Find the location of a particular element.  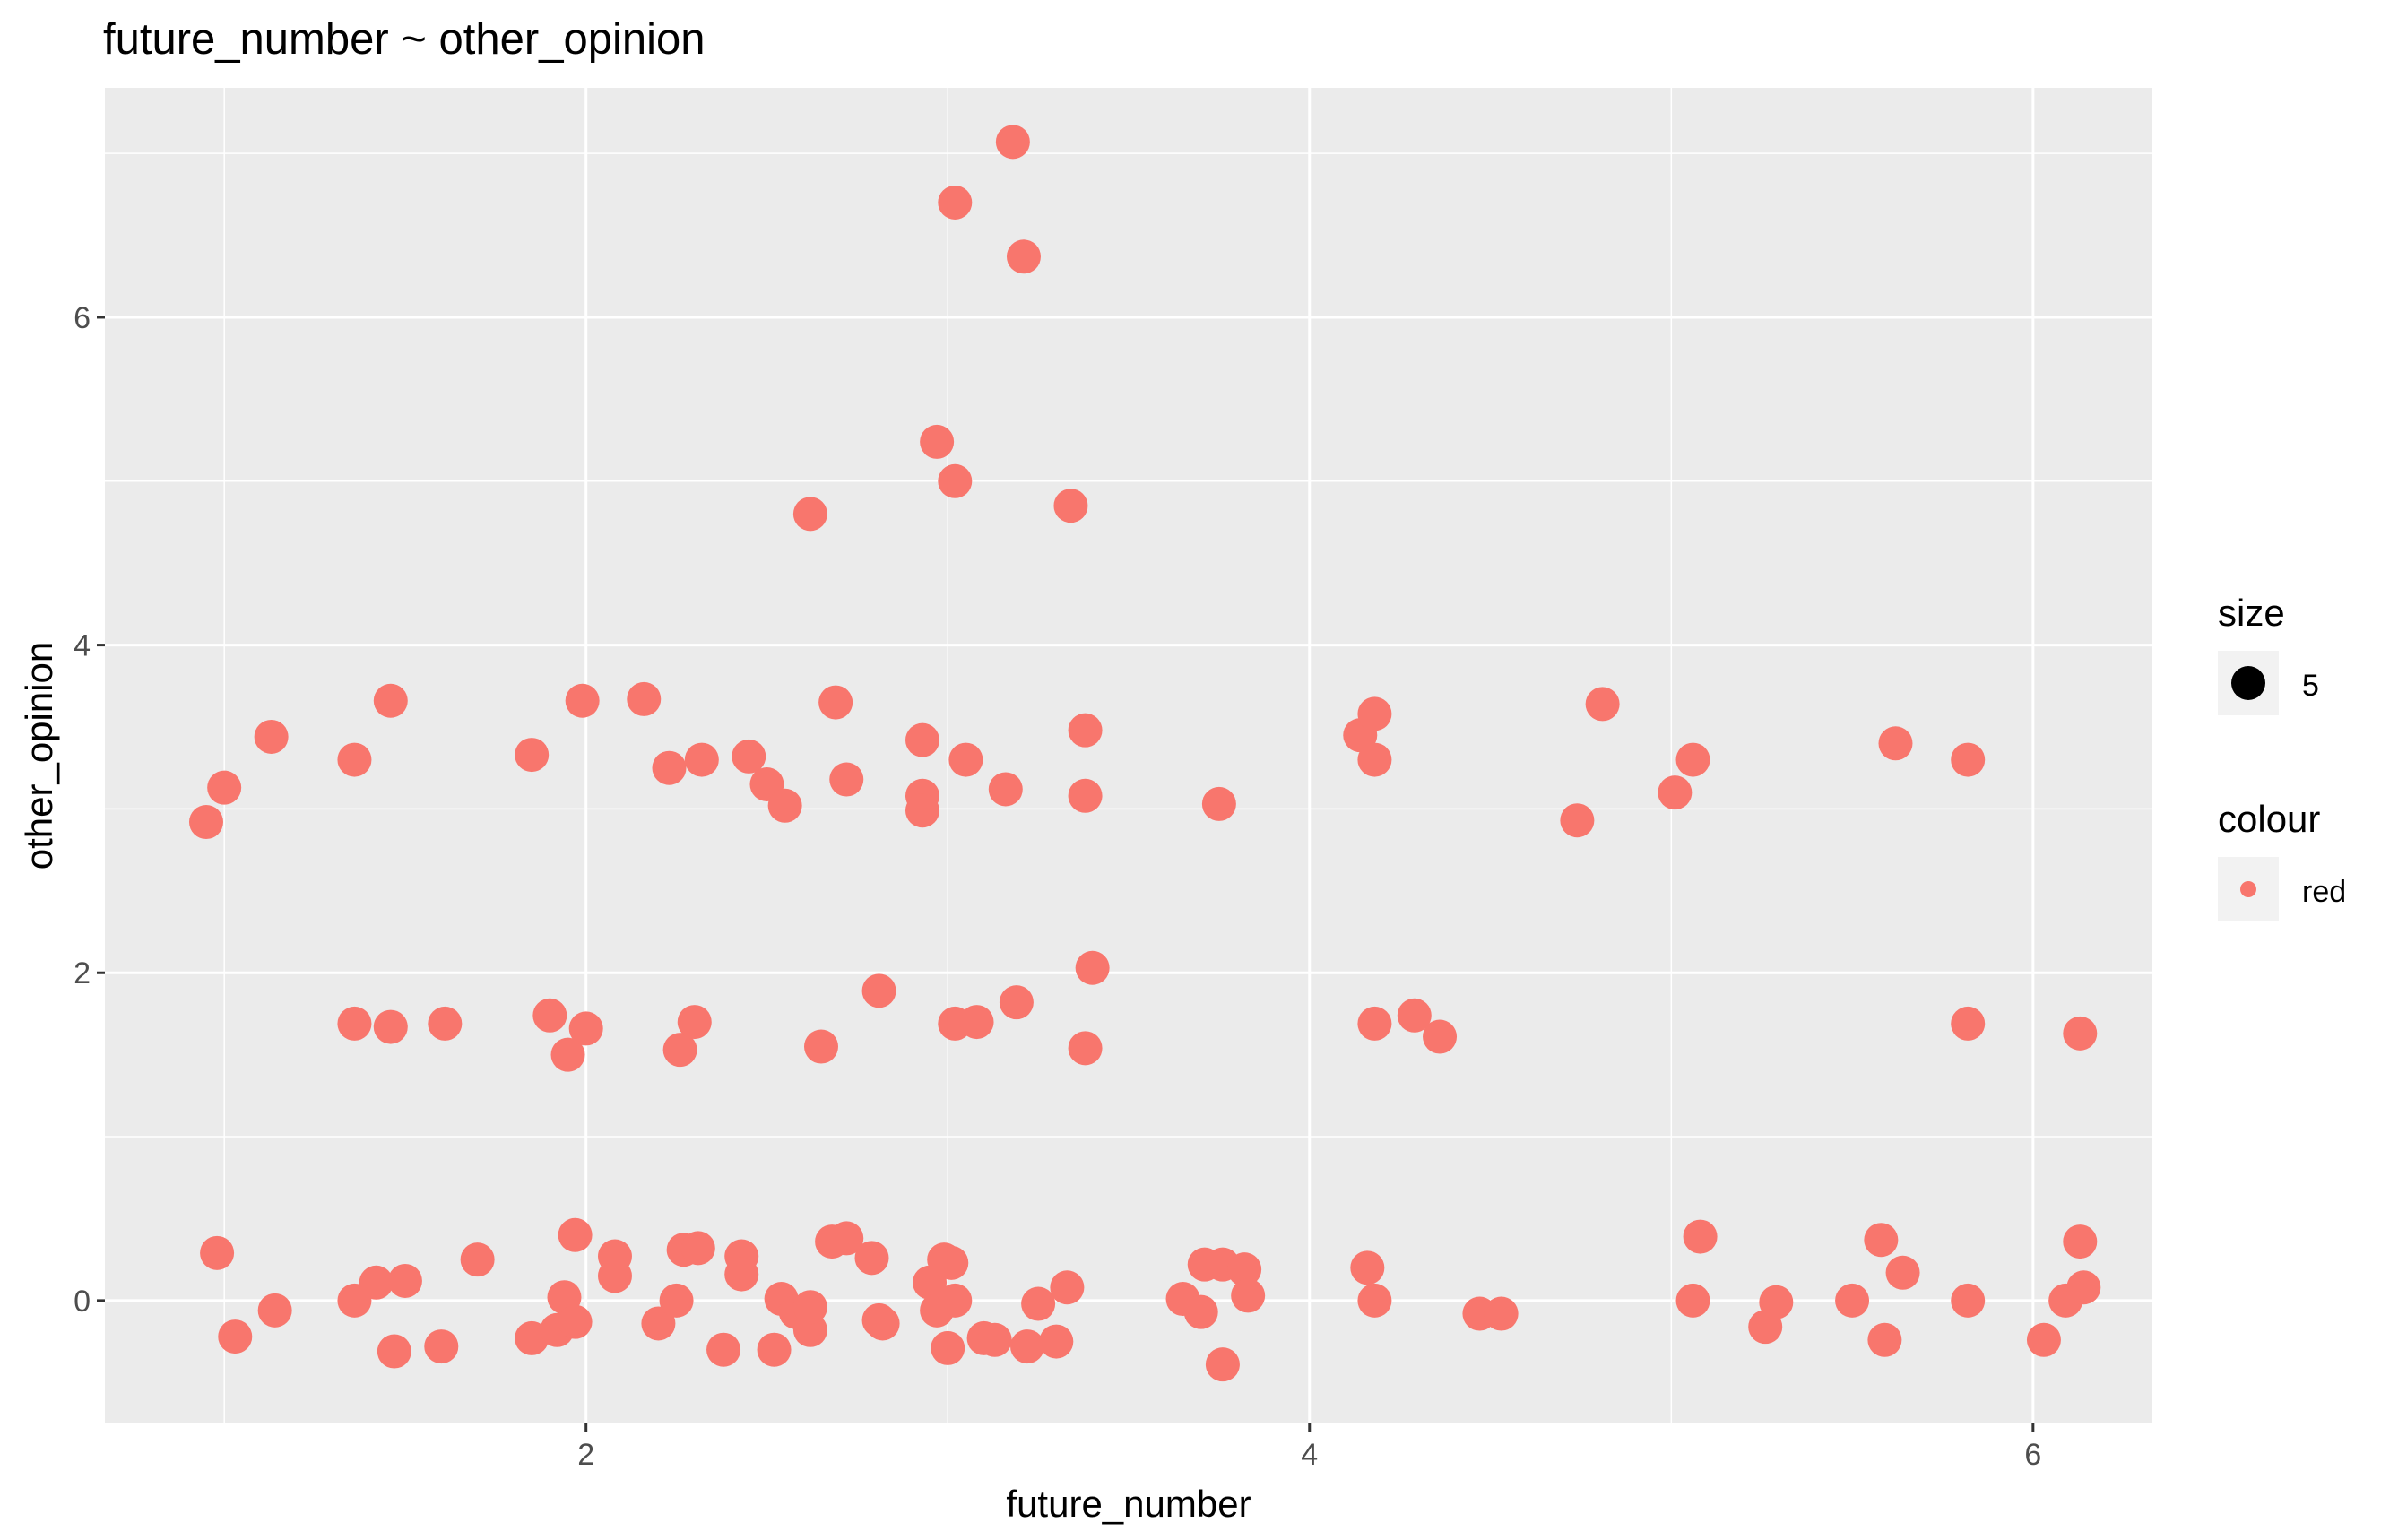

legend-colour-title: colour is located at coordinates (2269, 819).